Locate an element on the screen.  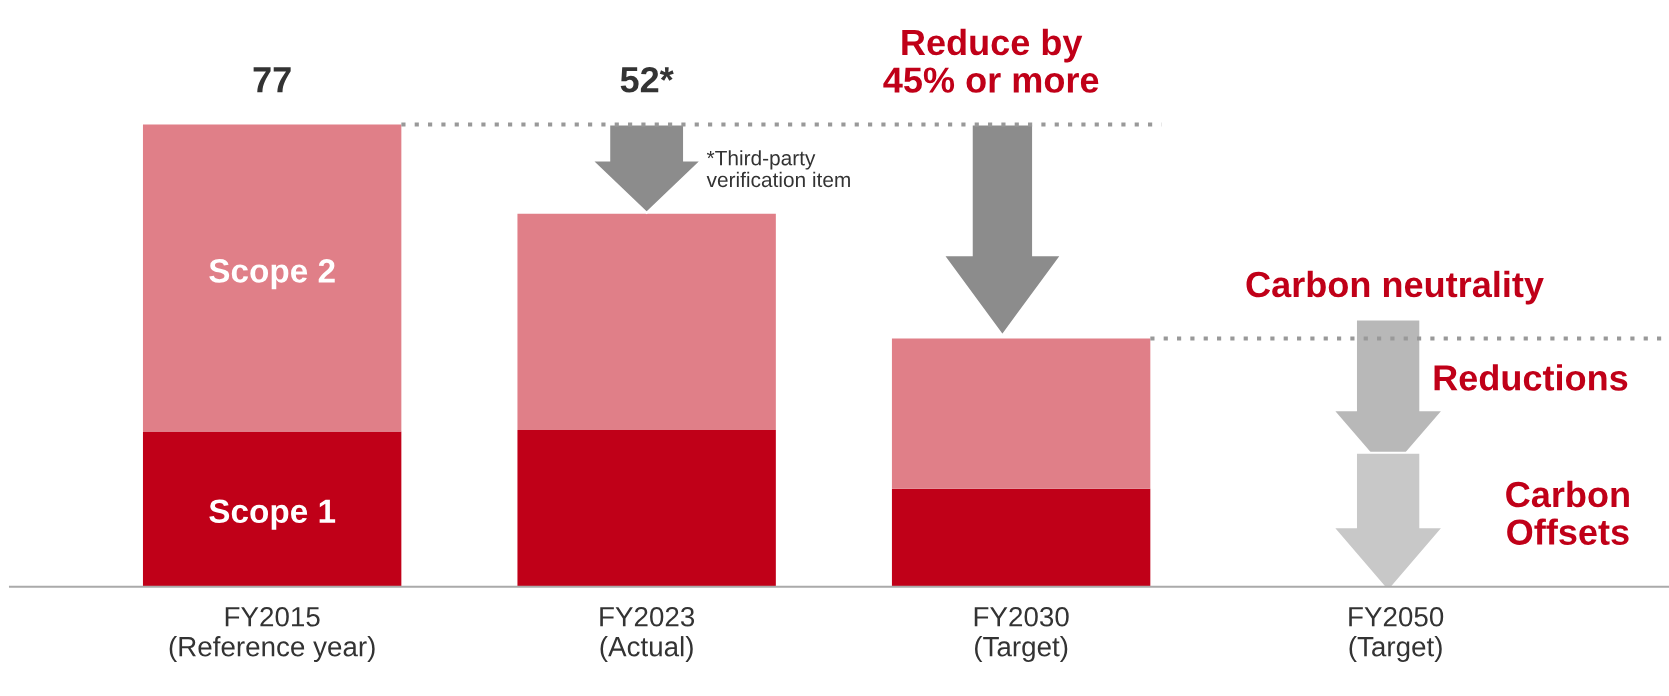
x-tick-label: FY2030 (Target) is located at coordinates (1021, 634).